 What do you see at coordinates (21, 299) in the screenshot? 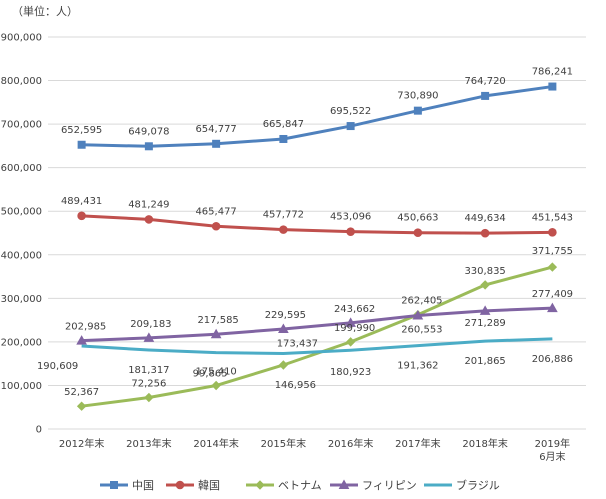
I see `y-tick-label: 300,000` at bounding box center [21, 299].